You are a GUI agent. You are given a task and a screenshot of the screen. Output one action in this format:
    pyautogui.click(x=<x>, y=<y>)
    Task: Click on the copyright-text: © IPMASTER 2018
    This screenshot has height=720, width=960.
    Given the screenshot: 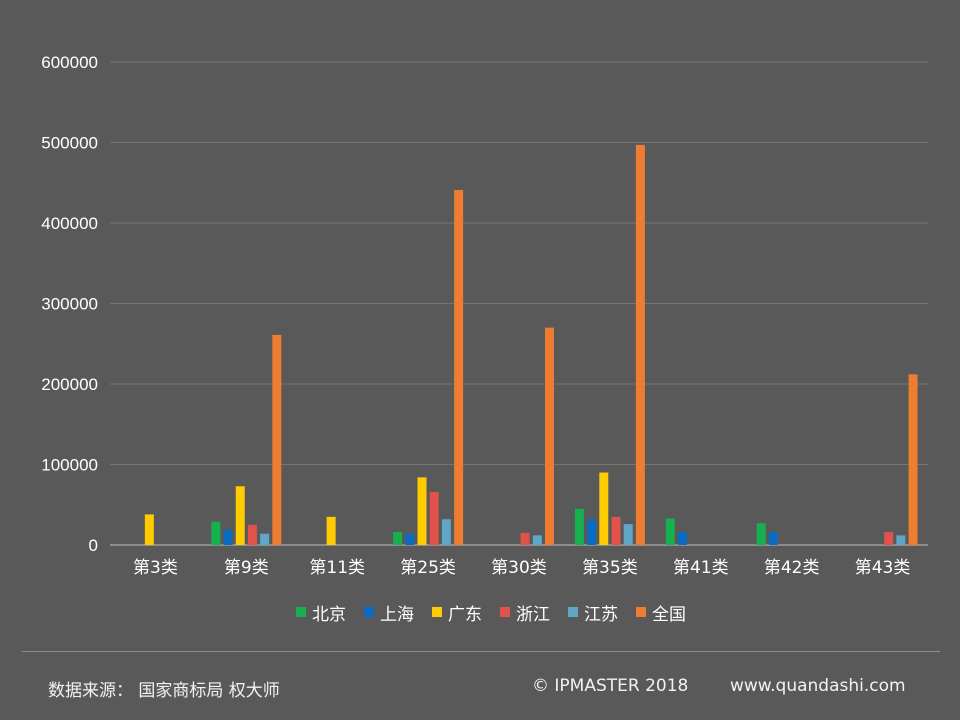 What is the action you would take?
    pyautogui.click(x=610, y=686)
    